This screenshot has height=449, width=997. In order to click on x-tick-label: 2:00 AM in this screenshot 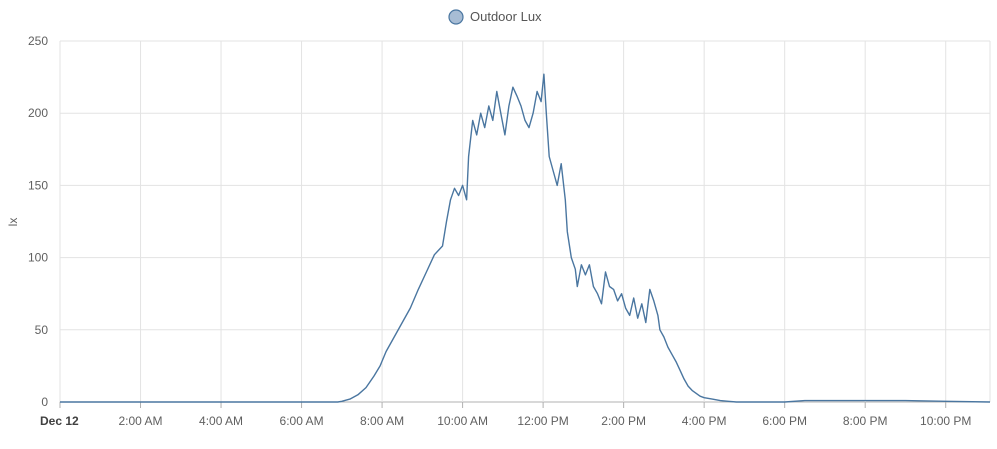, I will do `click(141, 421)`.